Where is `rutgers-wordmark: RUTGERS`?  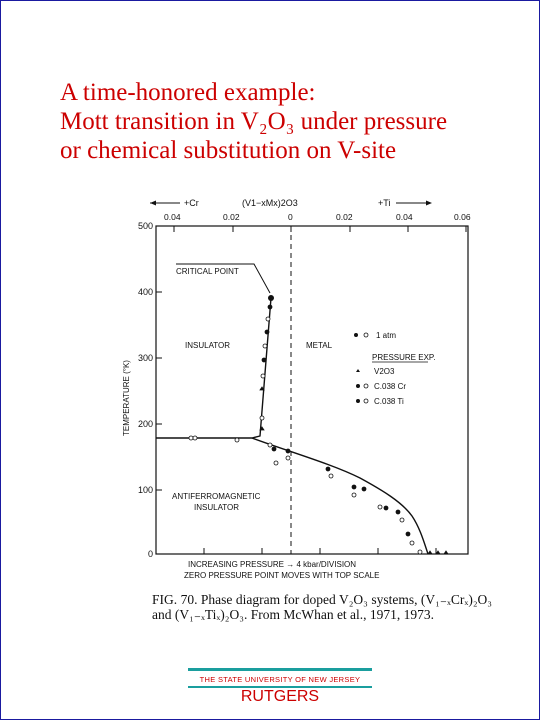 rutgers-wordmark: RUTGERS is located at coordinates (280, 696).